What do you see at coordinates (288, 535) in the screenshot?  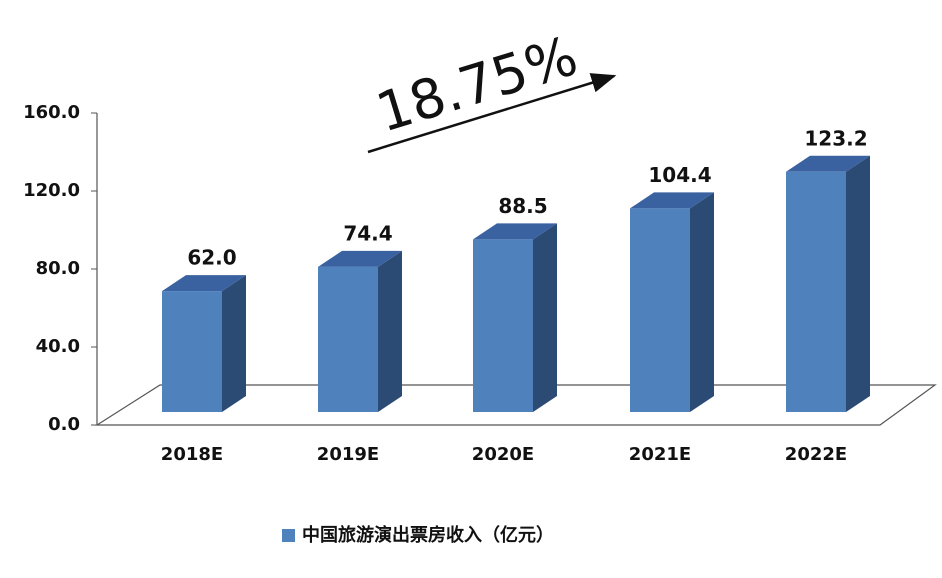 I see `legend-swatch` at bounding box center [288, 535].